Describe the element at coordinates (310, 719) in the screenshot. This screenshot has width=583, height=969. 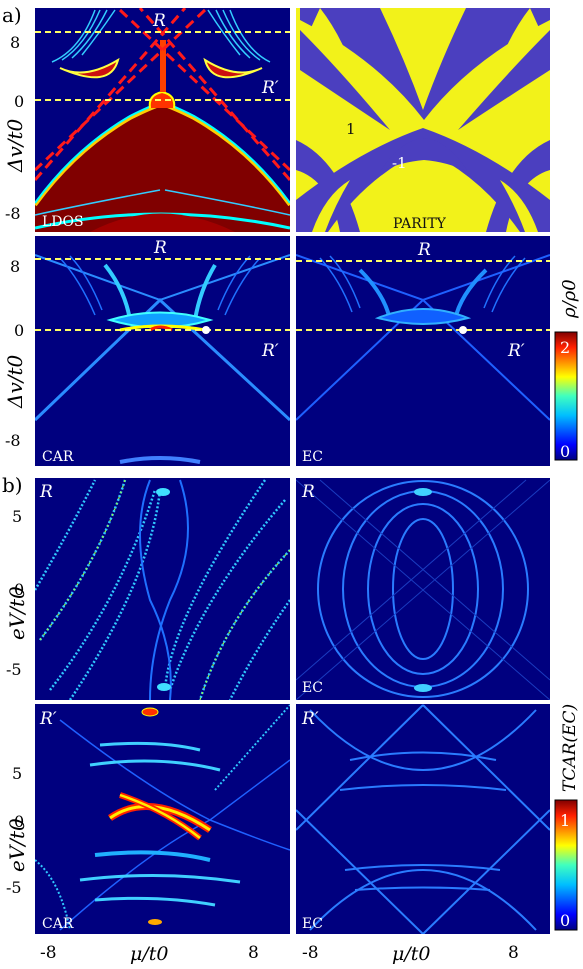
I see `b-rprime-ec-tag: R′` at that location.